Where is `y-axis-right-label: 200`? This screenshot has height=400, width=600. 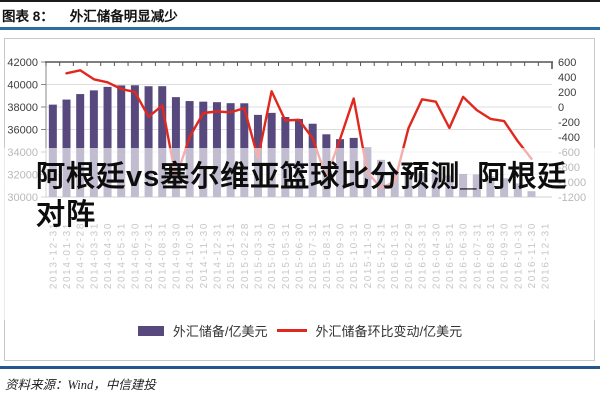 y-axis-right-label: 200 is located at coordinates (567, 93).